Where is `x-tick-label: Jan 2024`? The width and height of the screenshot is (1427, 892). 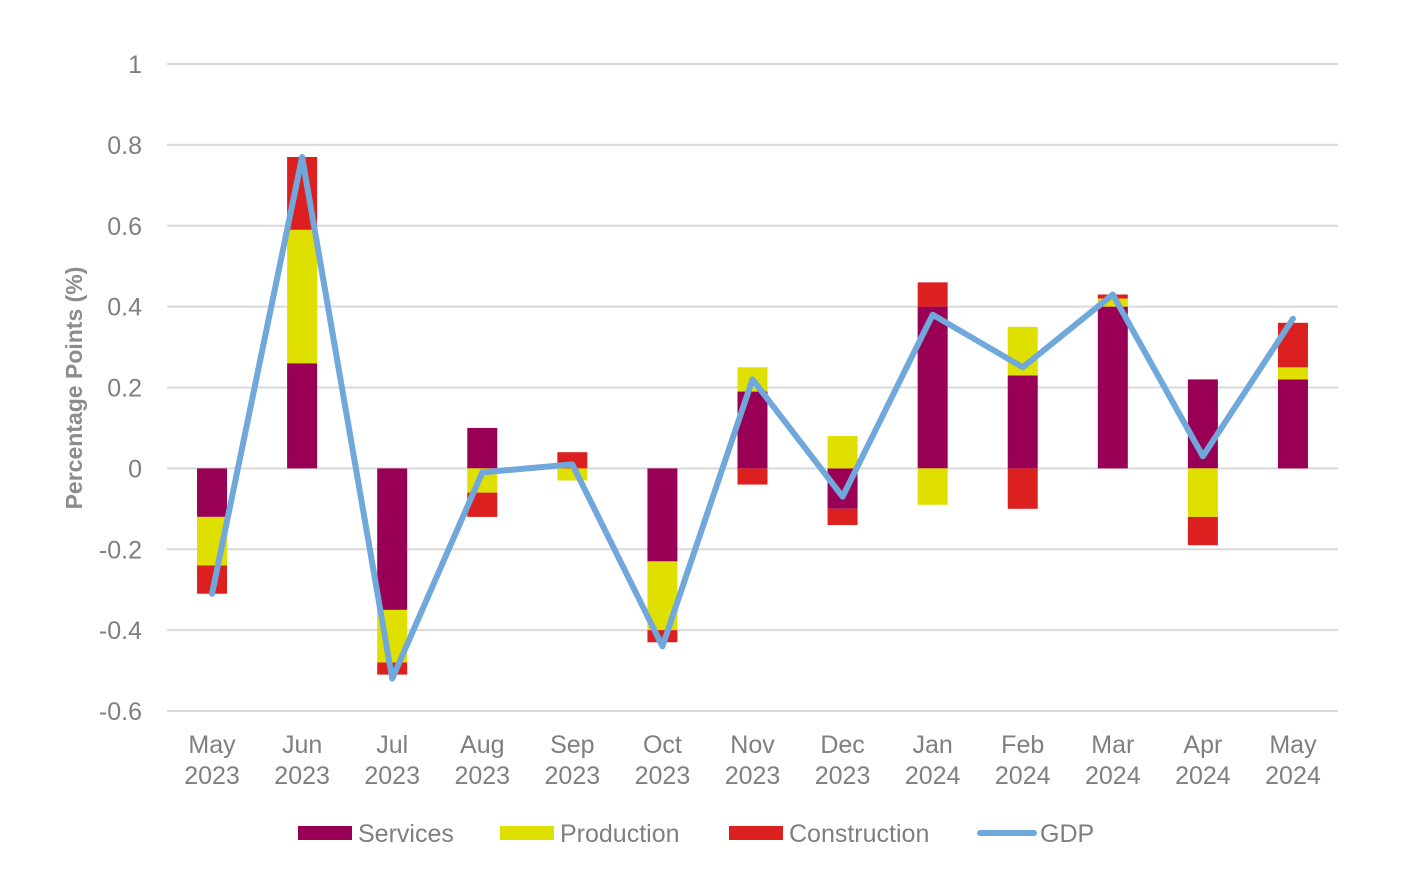 x-tick-label: Jan 2024 is located at coordinates (933, 760).